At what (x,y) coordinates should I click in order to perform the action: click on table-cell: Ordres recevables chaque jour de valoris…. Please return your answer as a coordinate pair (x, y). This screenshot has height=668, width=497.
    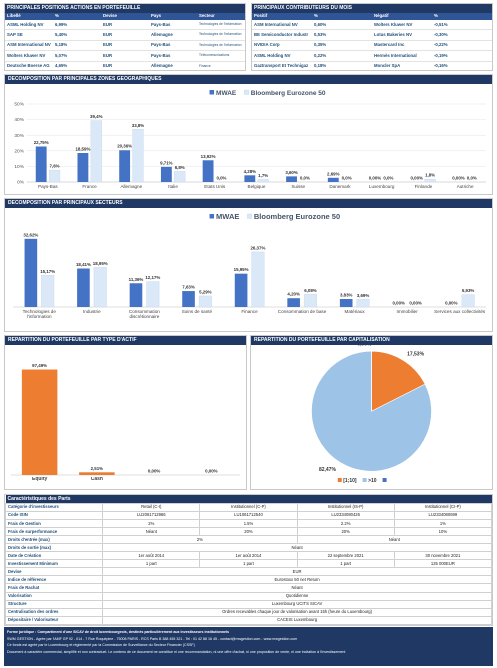
    Looking at the image, I should click on (297, 612).